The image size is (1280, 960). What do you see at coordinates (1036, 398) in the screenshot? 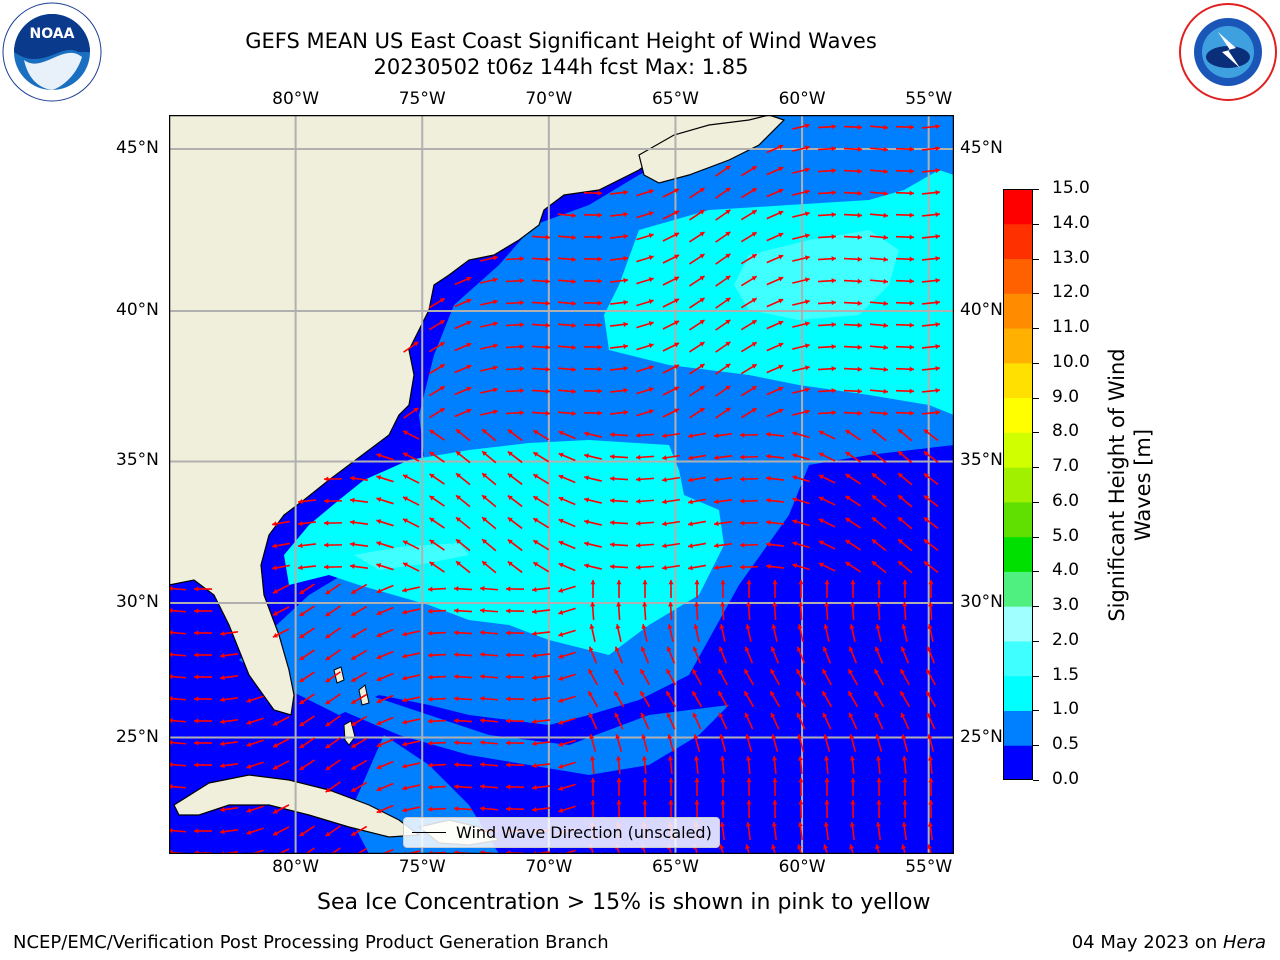
I see `colorbar-tick-mark` at bounding box center [1036, 398].